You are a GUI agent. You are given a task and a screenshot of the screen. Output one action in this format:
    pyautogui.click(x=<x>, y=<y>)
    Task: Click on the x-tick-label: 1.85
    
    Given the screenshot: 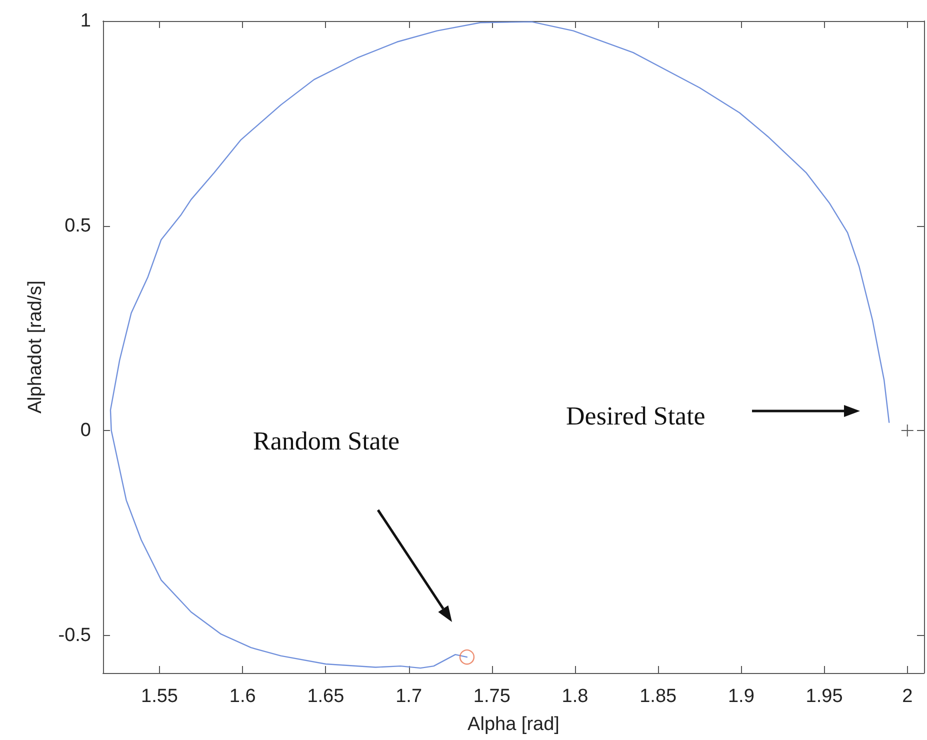 What is the action you would take?
    pyautogui.click(x=658, y=696)
    